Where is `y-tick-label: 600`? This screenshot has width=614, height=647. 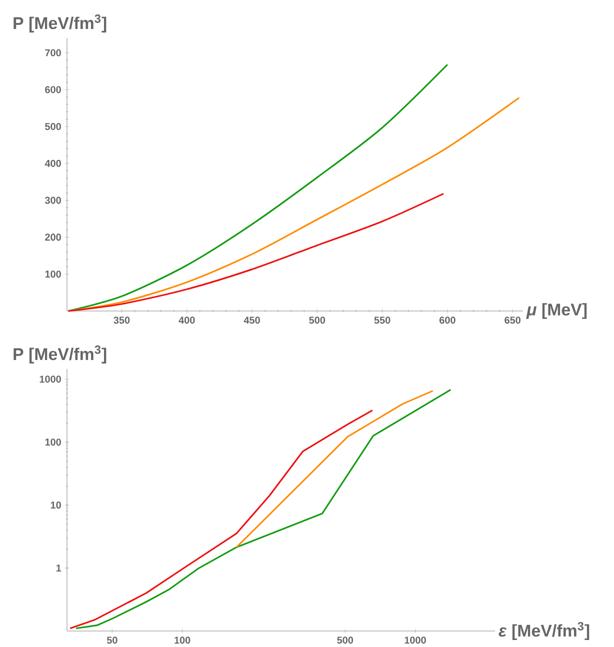
y-tick-label: 600 is located at coordinates (53, 90).